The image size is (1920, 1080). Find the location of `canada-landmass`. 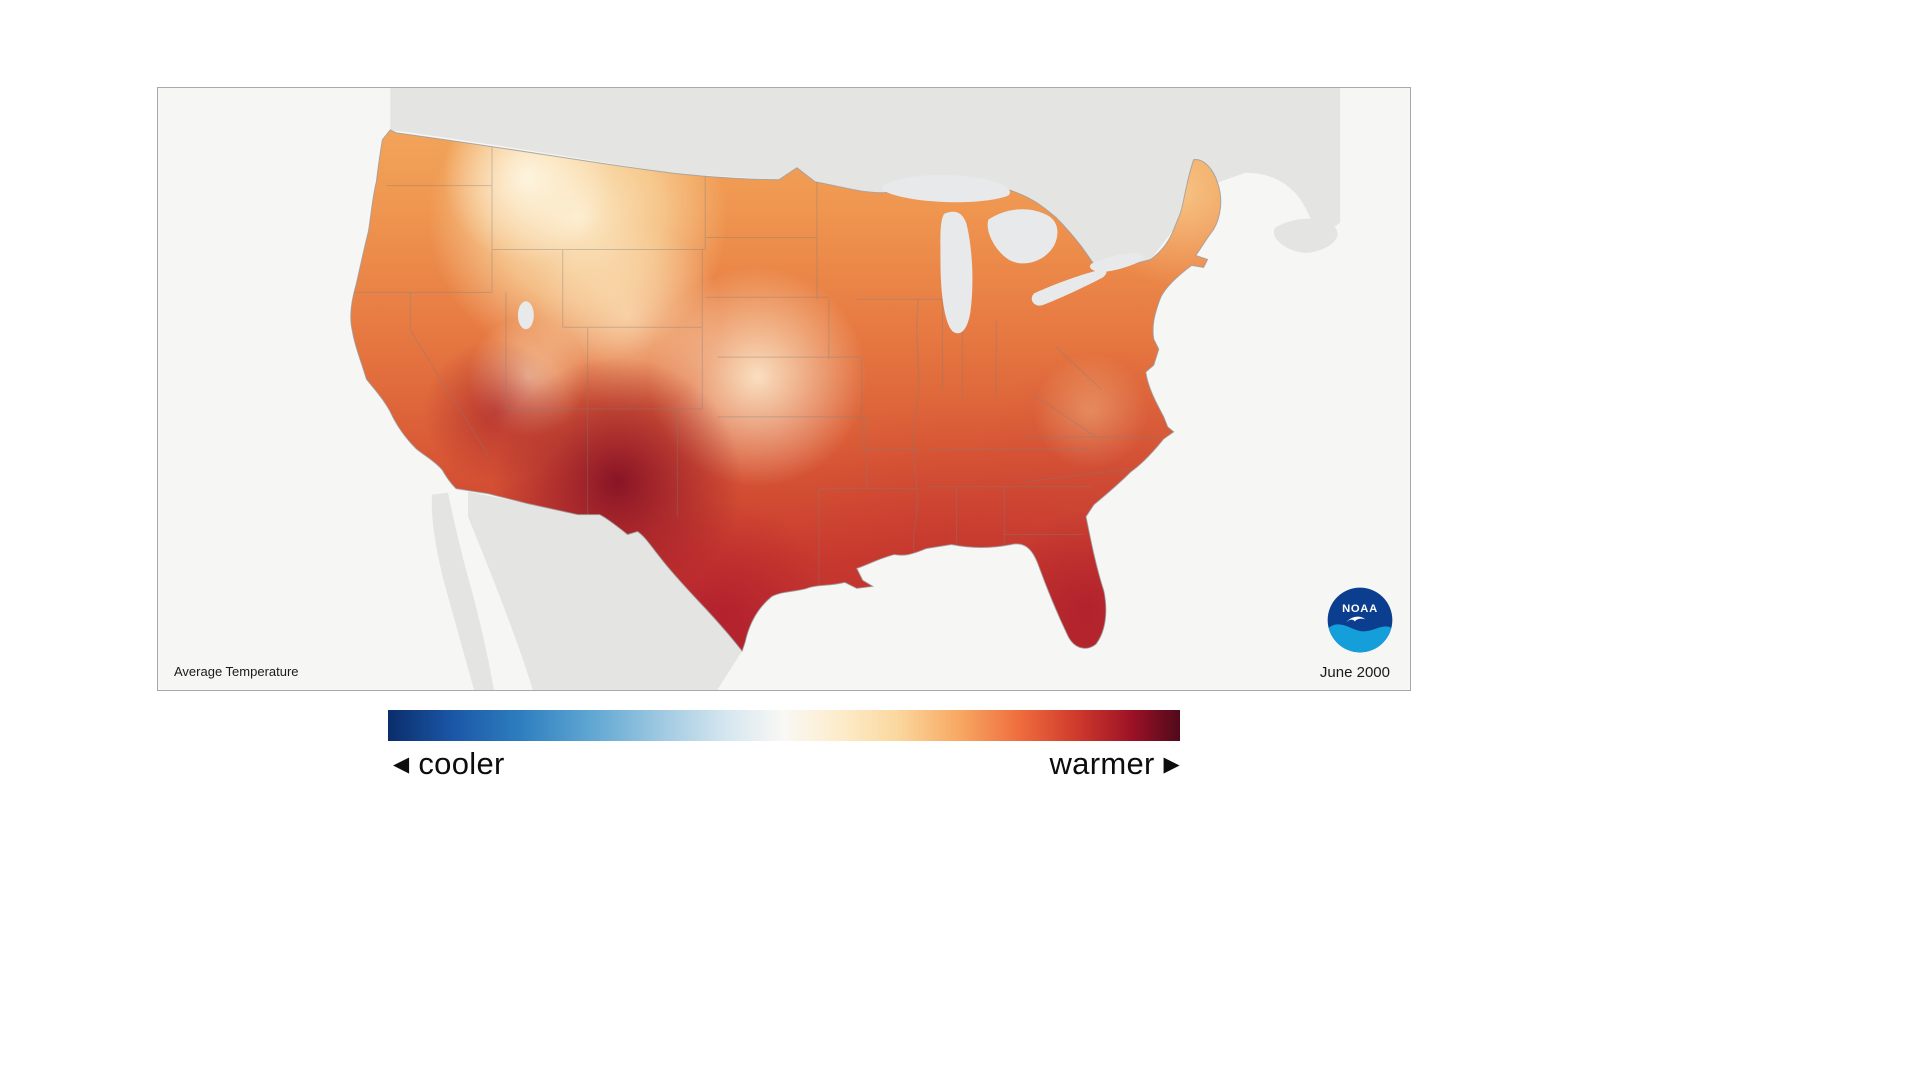

canada-landmass is located at coordinates (865, 178).